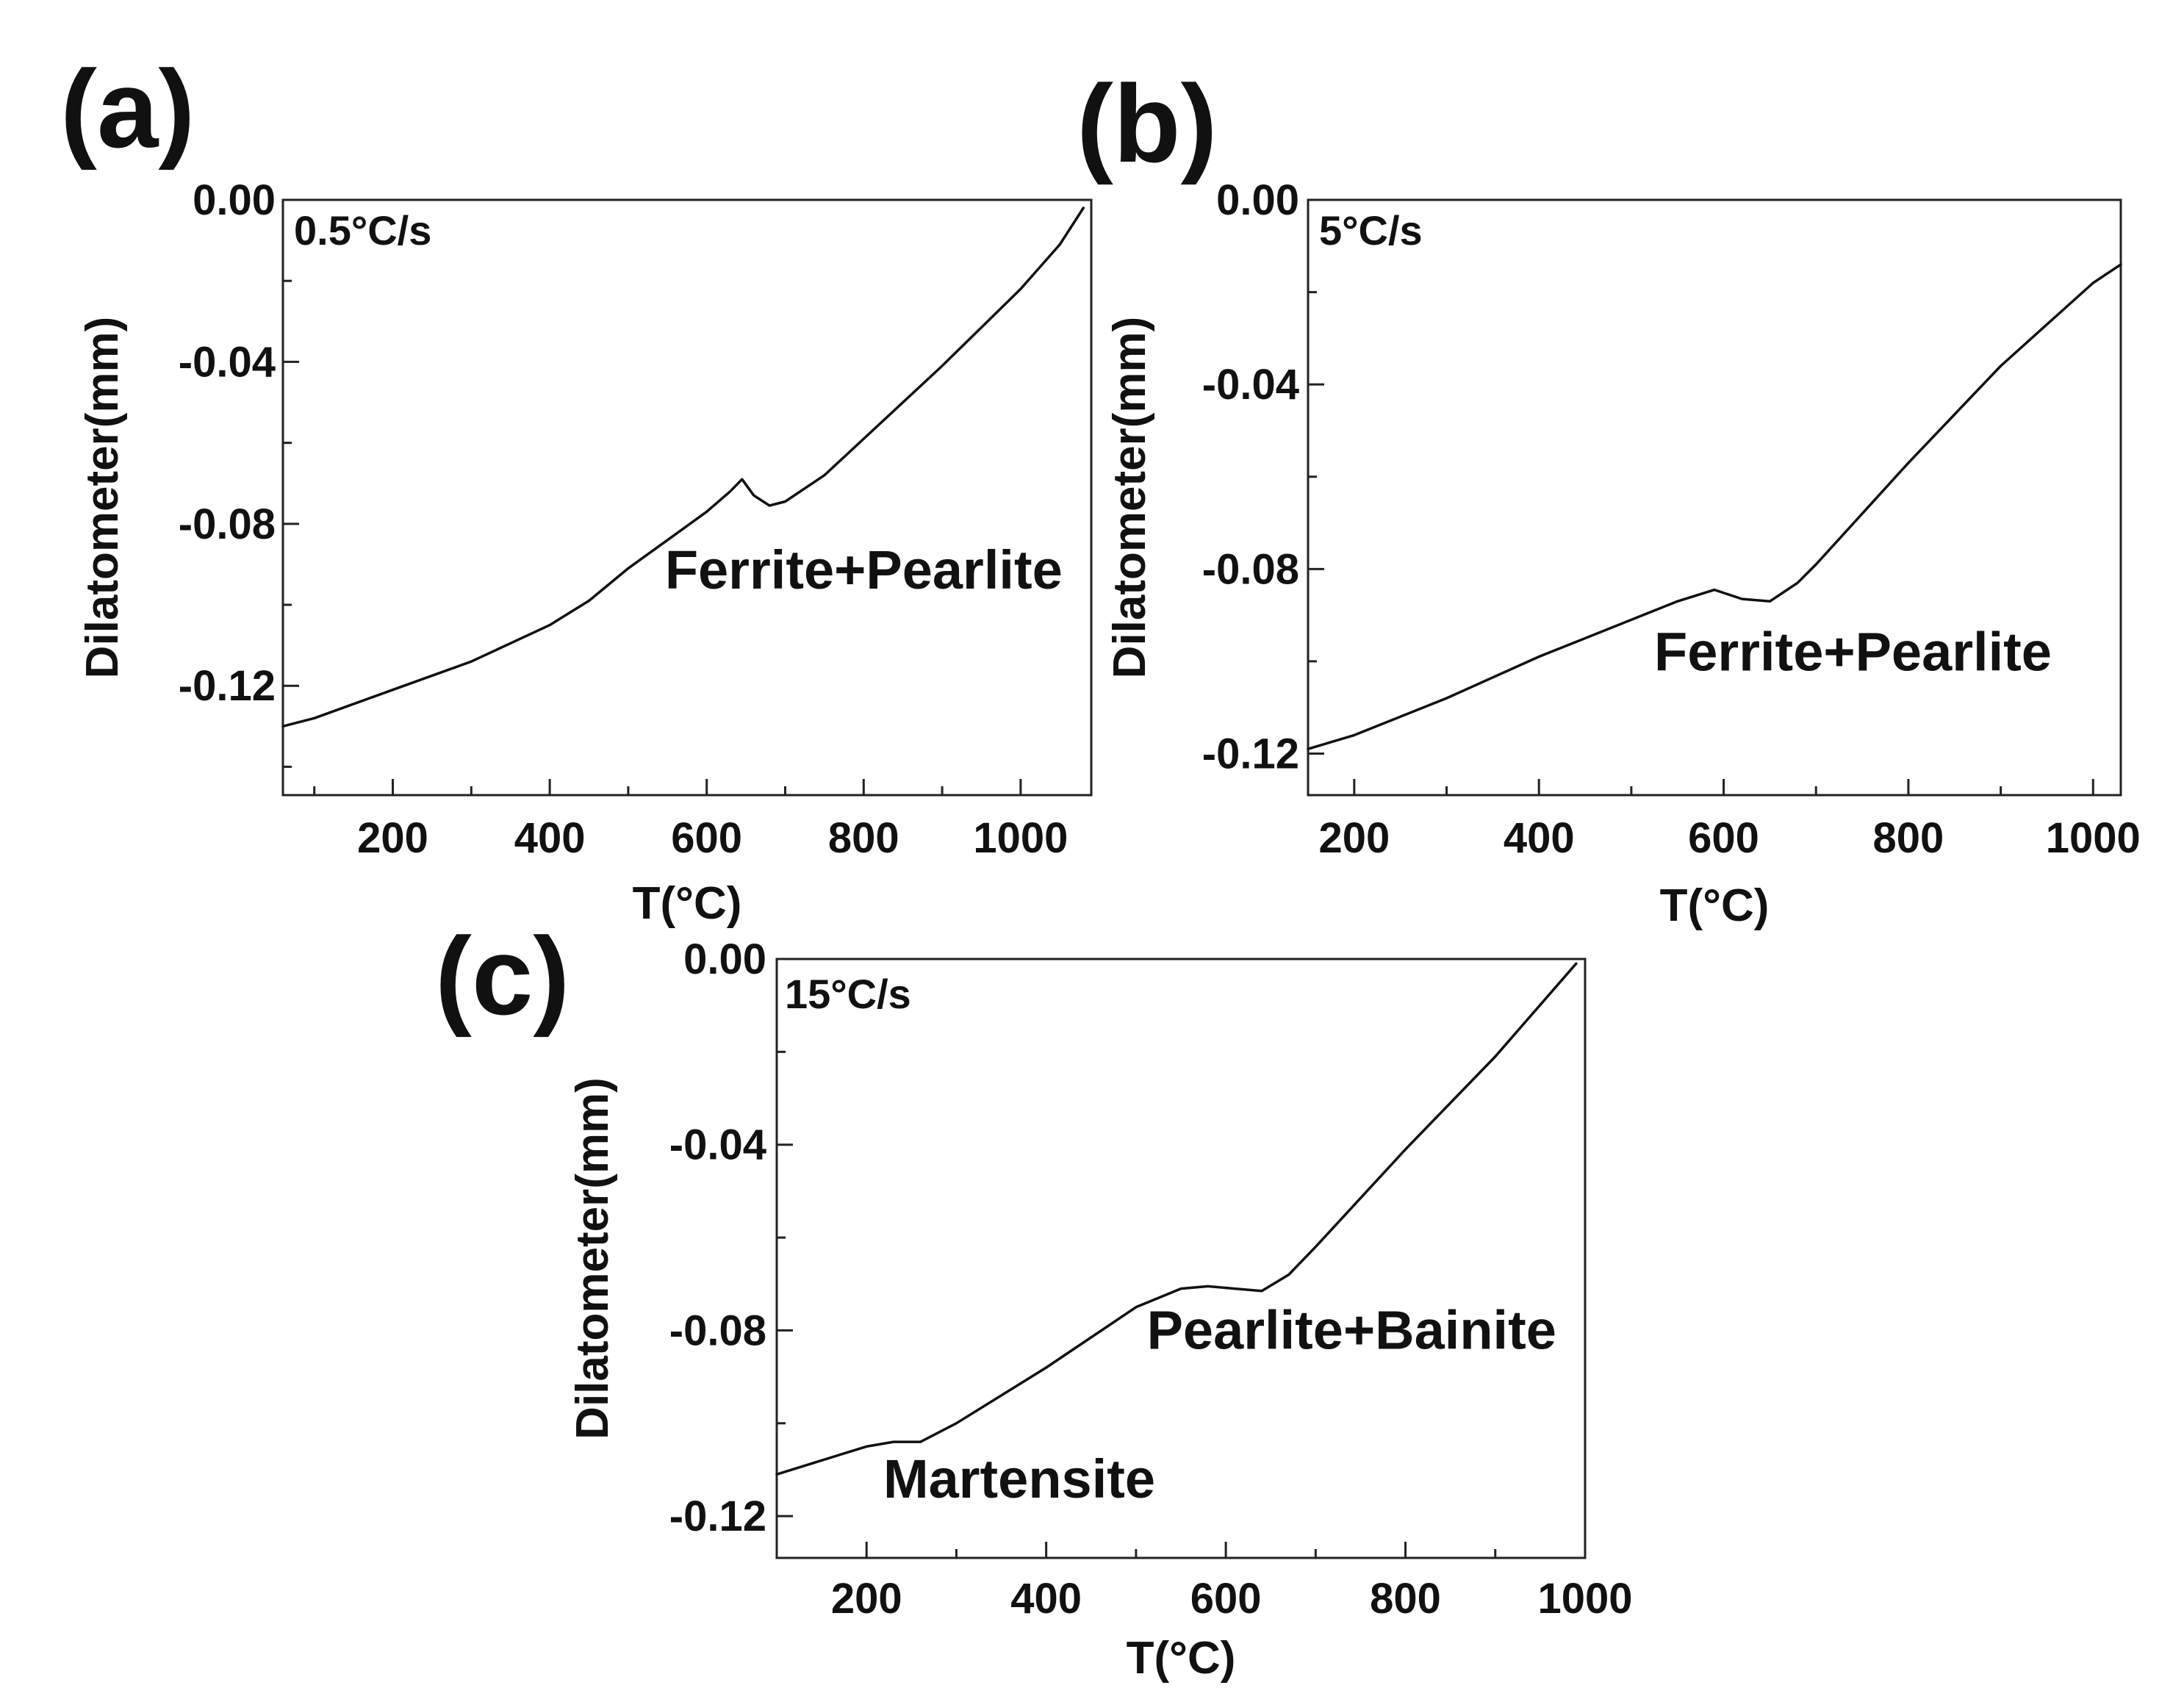  What do you see at coordinates (502, 976) in the screenshot?
I see `panel-label: (c)` at bounding box center [502, 976].